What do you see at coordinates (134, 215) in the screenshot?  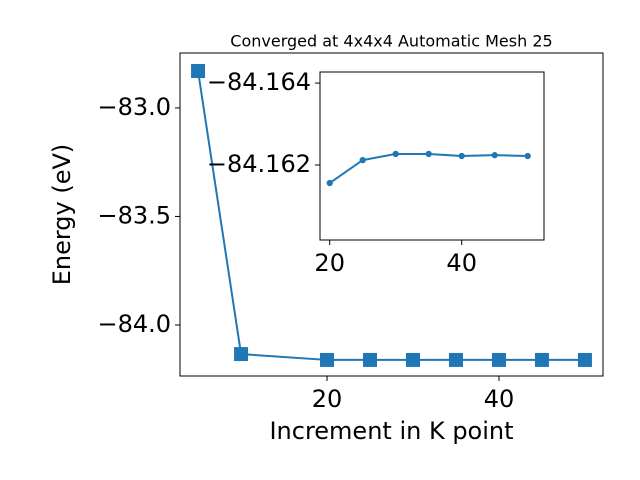 I see `y-tick-label: −83.5` at bounding box center [134, 215].